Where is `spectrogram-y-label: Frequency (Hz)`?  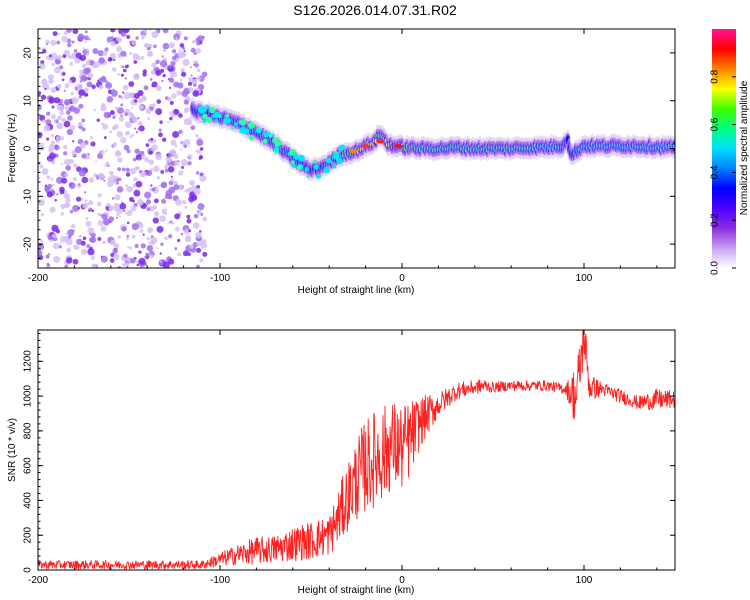
spectrogram-y-label: Frequency (Hz) is located at coordinates (12, 148).